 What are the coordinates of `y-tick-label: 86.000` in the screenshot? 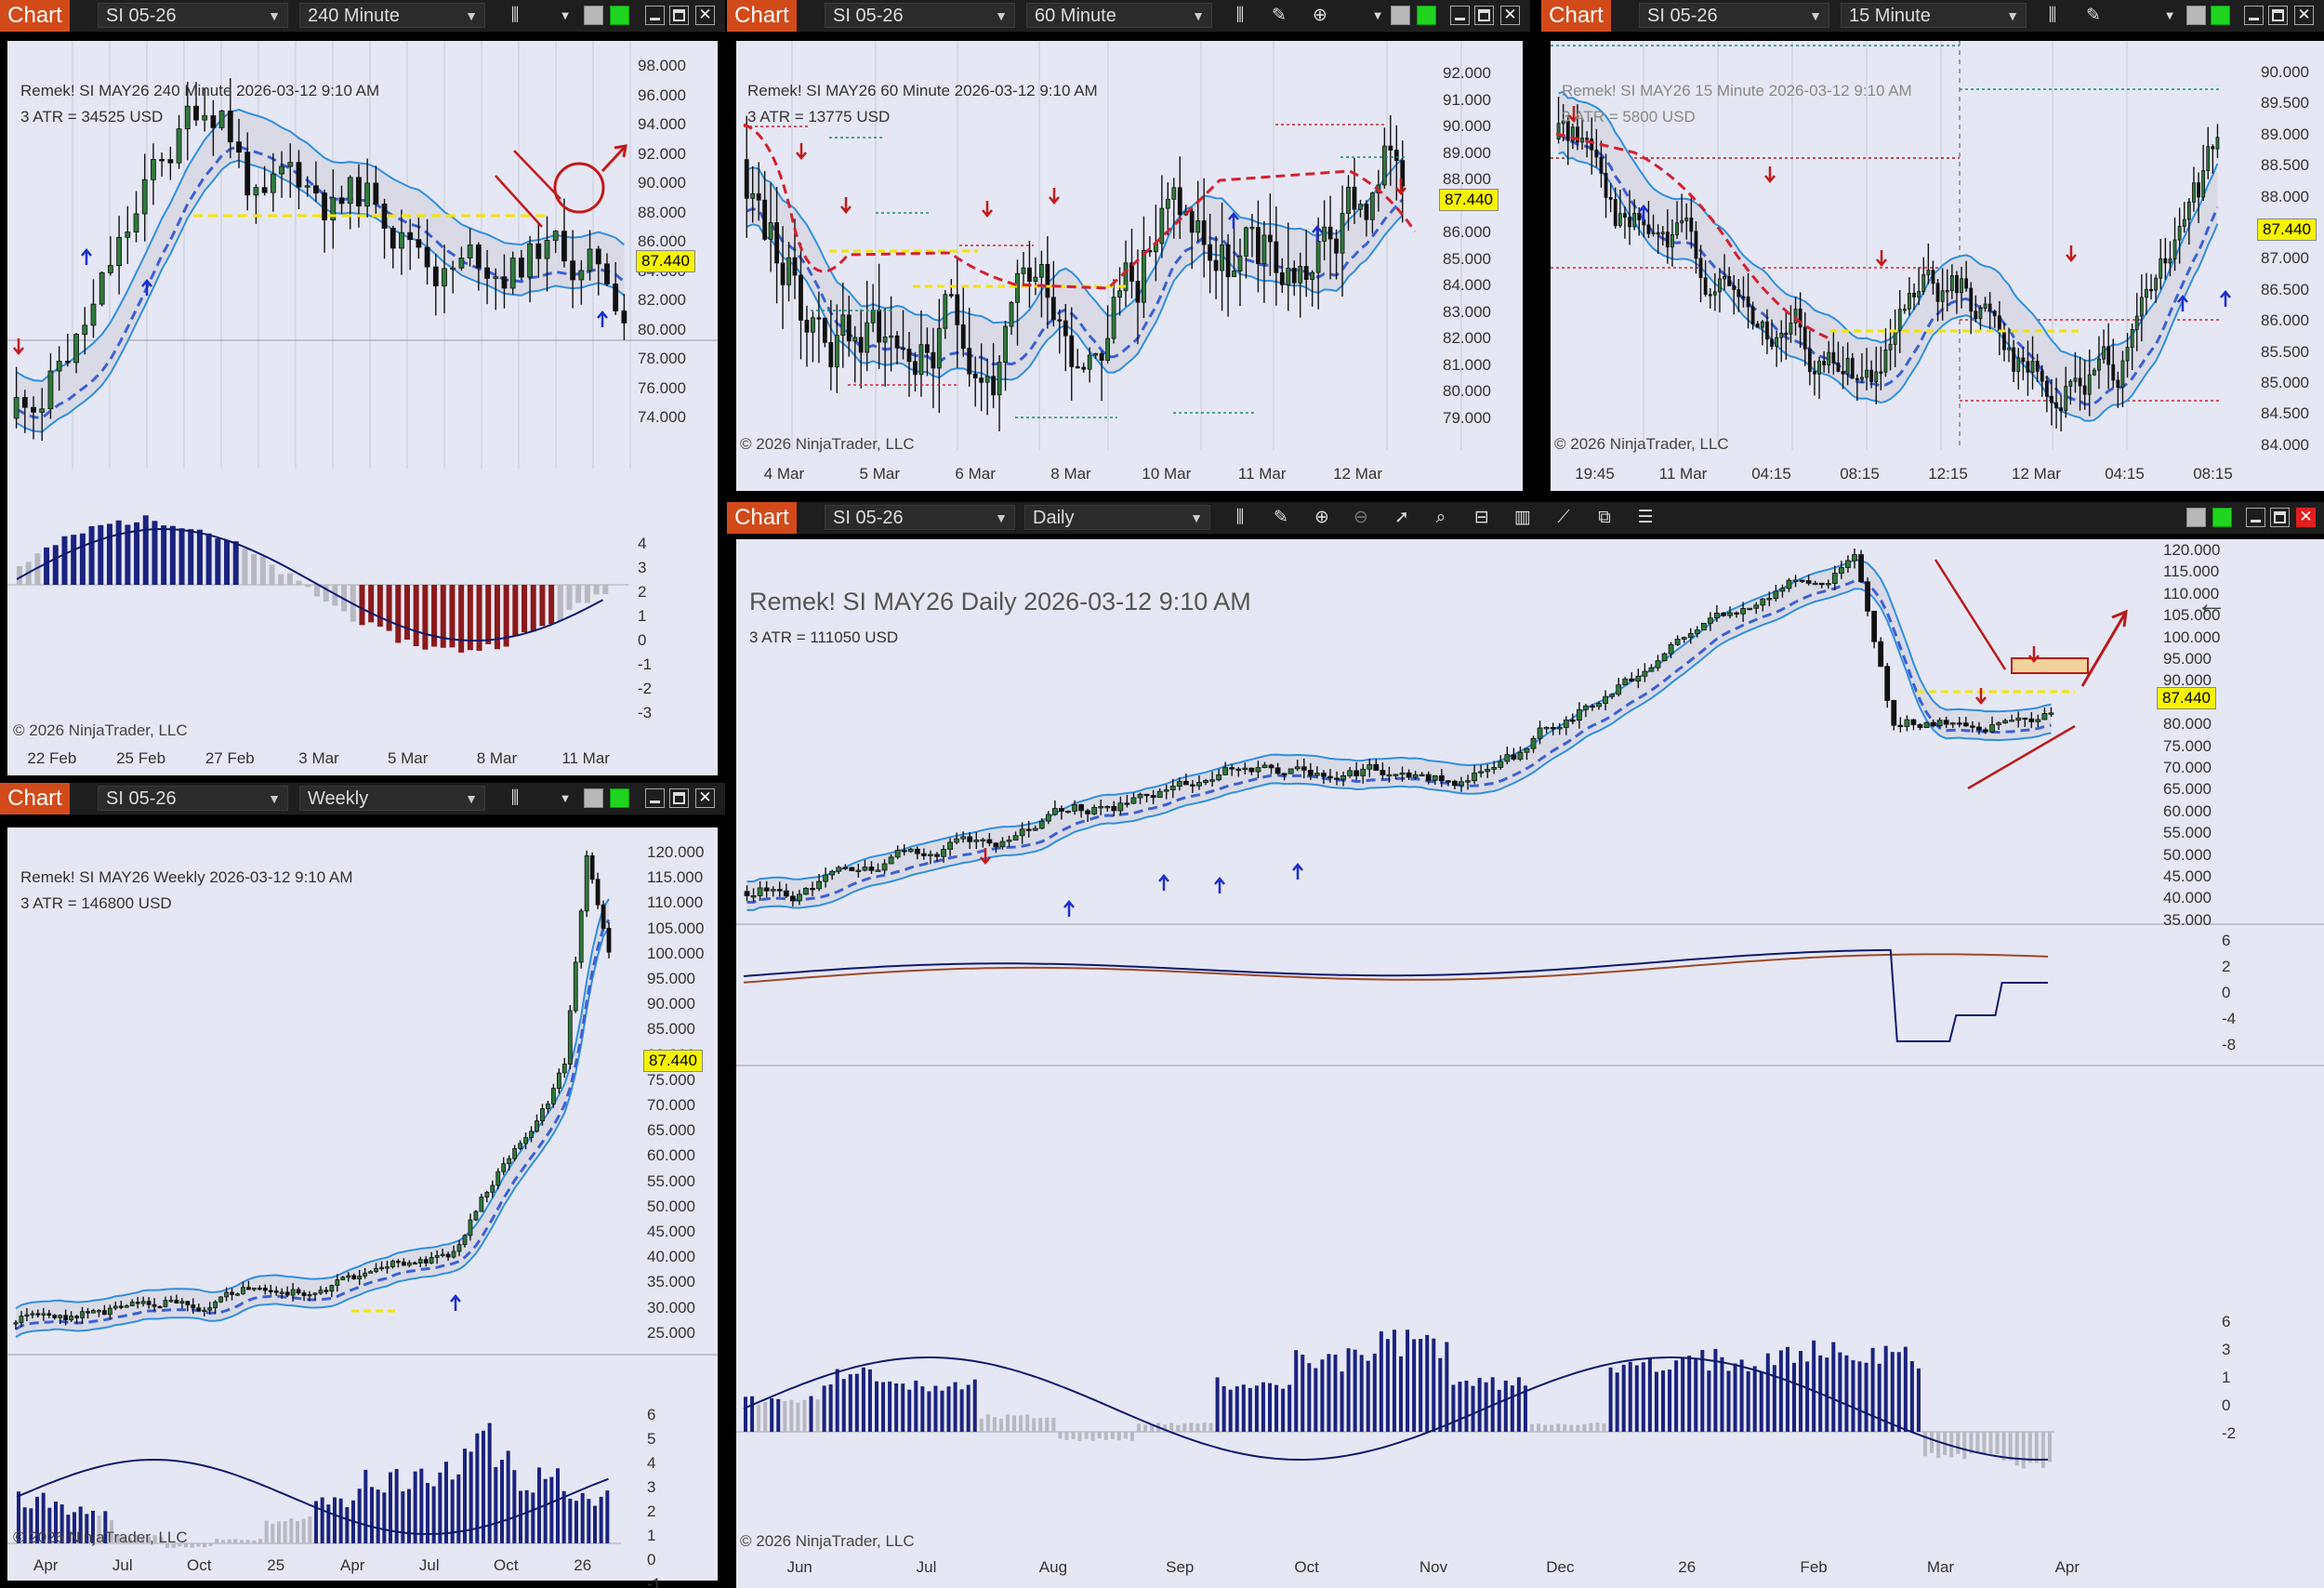 It's located at (662, 241).